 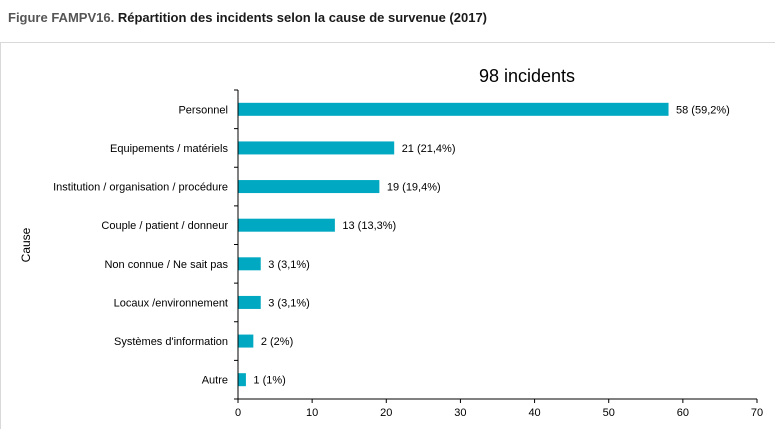 What do you see at coordinates (312, 413) in the screenshot?
I see `x-tick-label: 10` at bounding box center [312, 413].